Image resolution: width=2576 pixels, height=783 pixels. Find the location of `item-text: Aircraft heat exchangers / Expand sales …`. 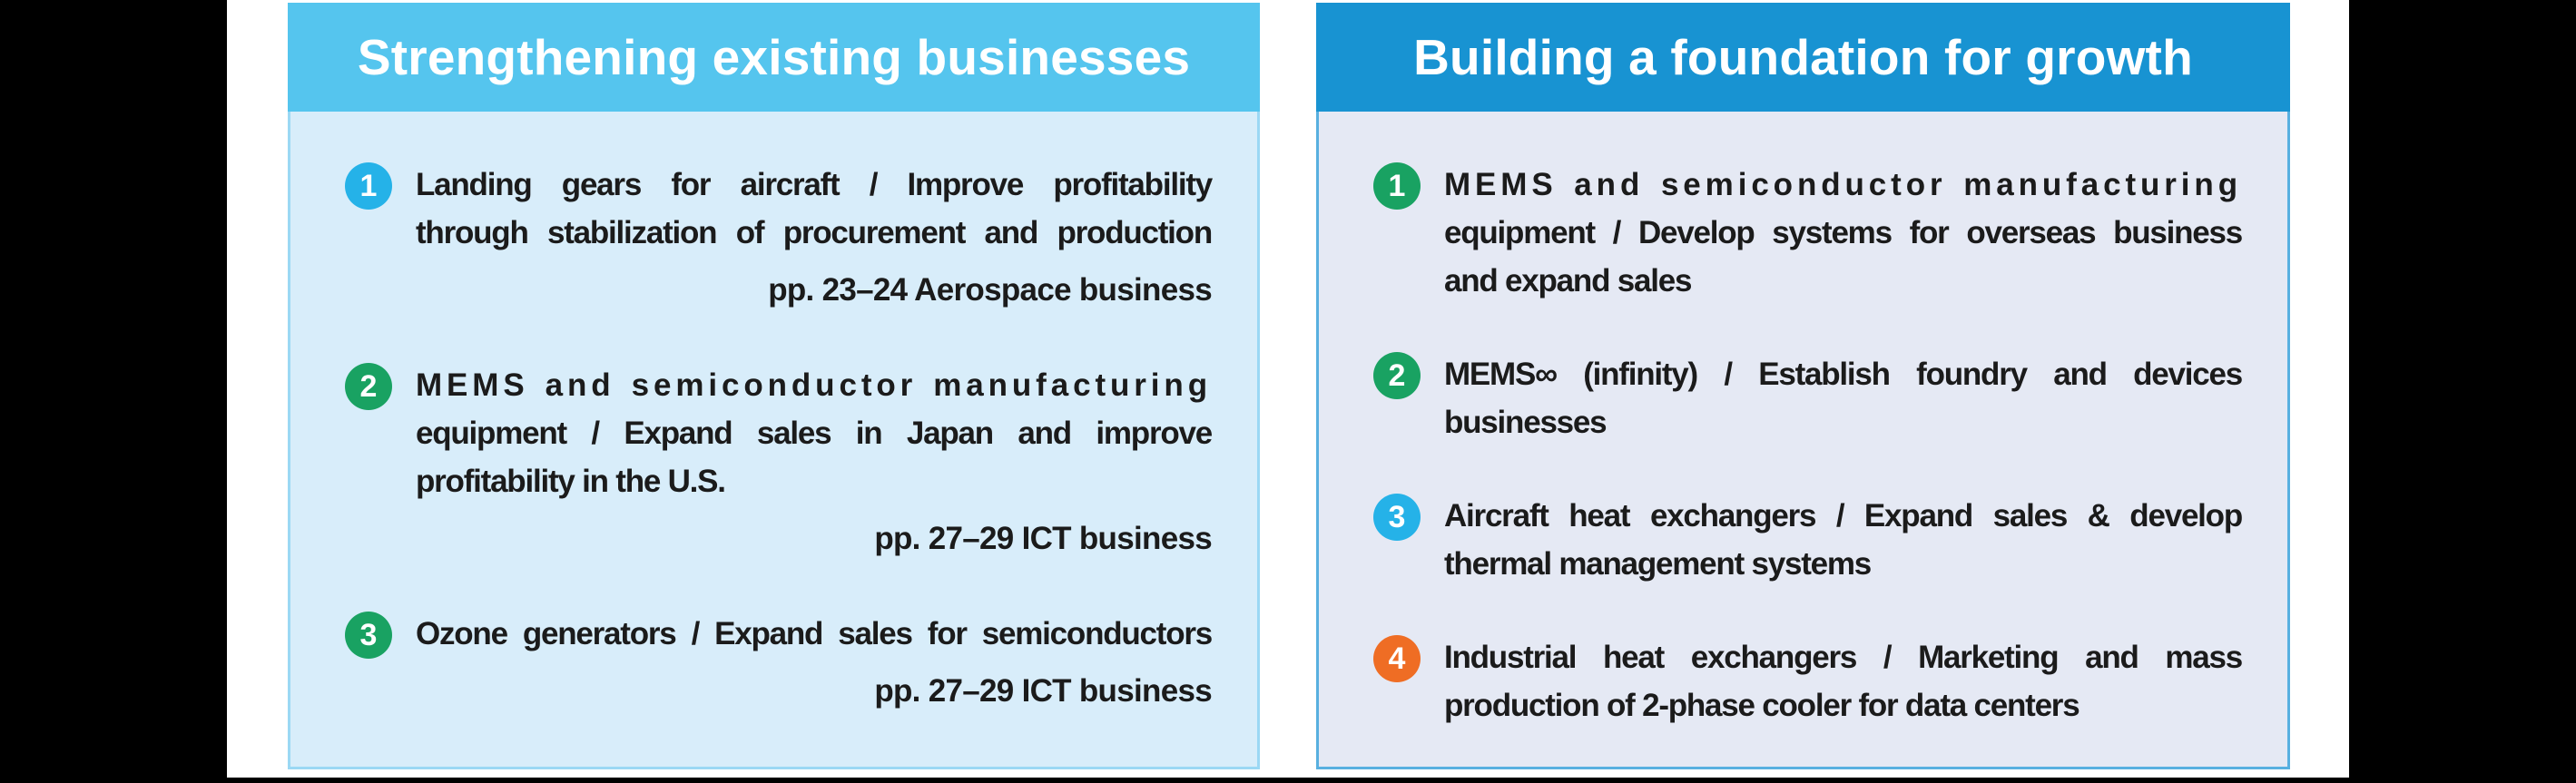

item-text: Aircraft heat exchangers / Expand sales … is located at coordinates (1843, 540).